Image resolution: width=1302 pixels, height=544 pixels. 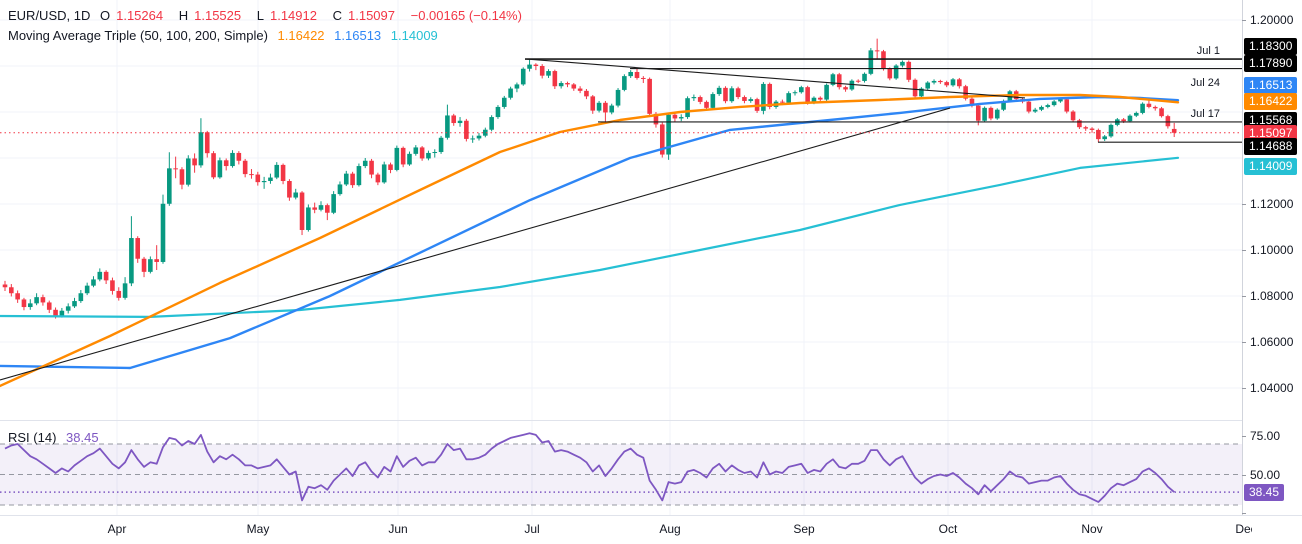 I want to click on rsi-line, so click(x=589, y=467).